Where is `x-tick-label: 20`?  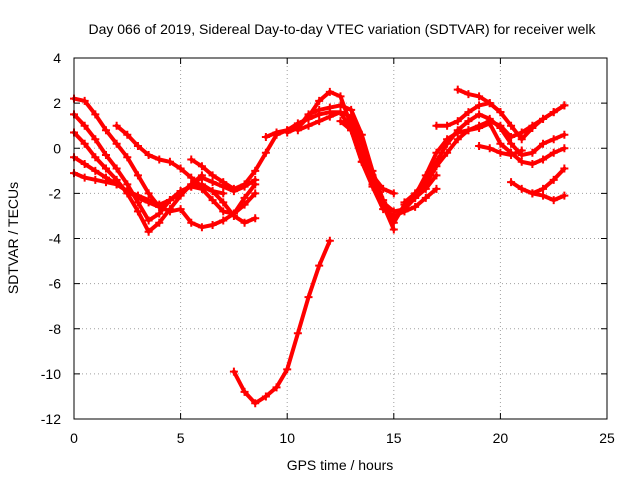
x-tick-label: 20 is located at coordinates (501, 438).